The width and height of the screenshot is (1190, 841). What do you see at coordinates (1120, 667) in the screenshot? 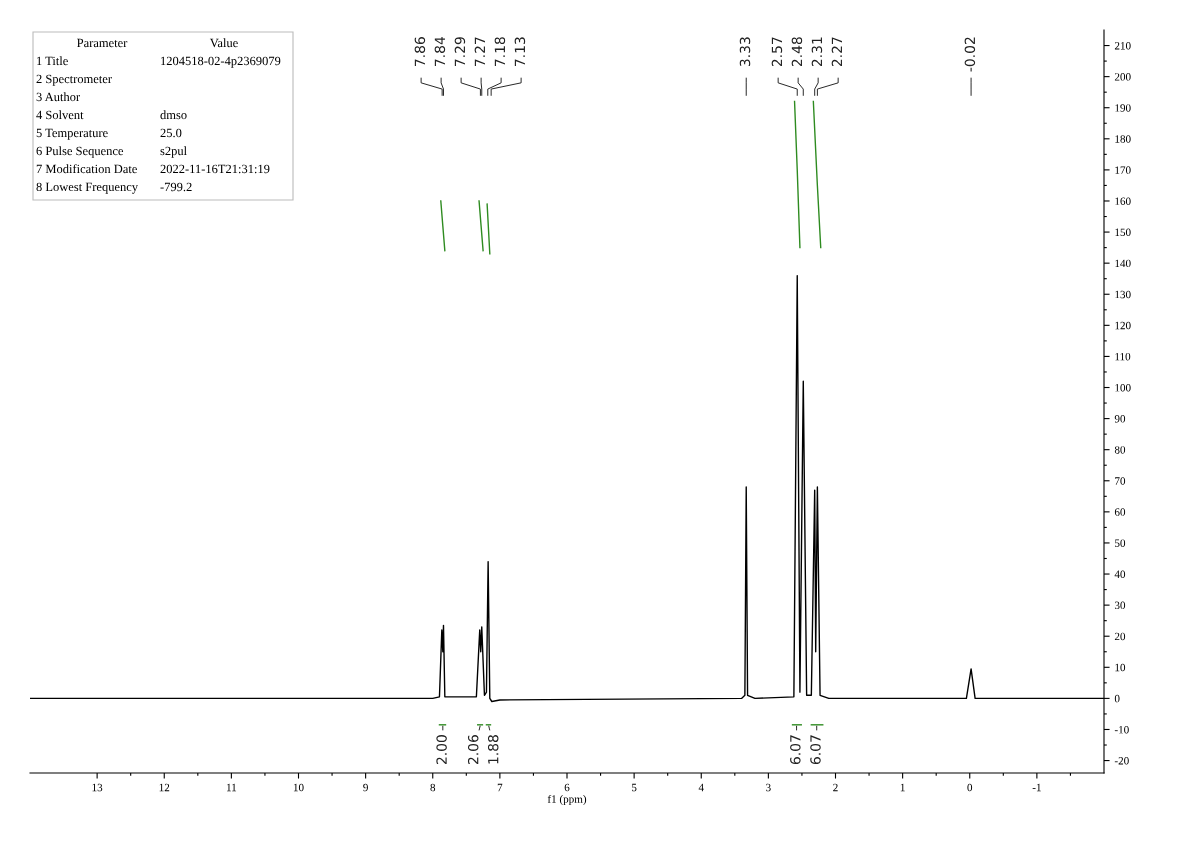
I see `y-tick-label: 10` at bounding box center [1120, 667].